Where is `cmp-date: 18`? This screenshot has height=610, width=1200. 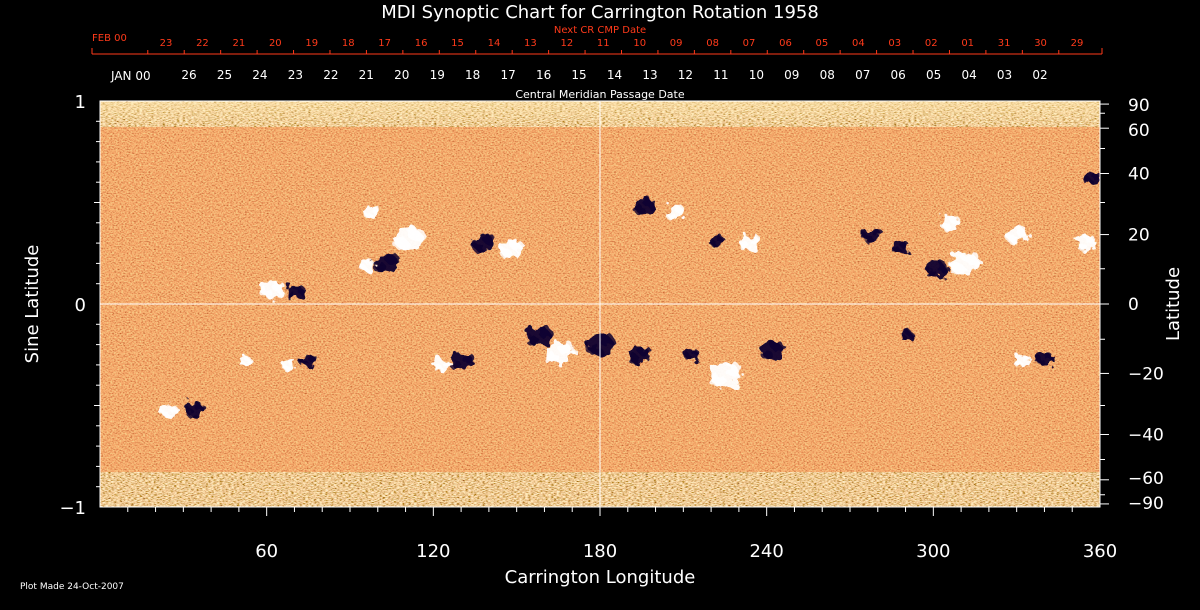
cmp-date: 18 is located at coordinates (472, 75).